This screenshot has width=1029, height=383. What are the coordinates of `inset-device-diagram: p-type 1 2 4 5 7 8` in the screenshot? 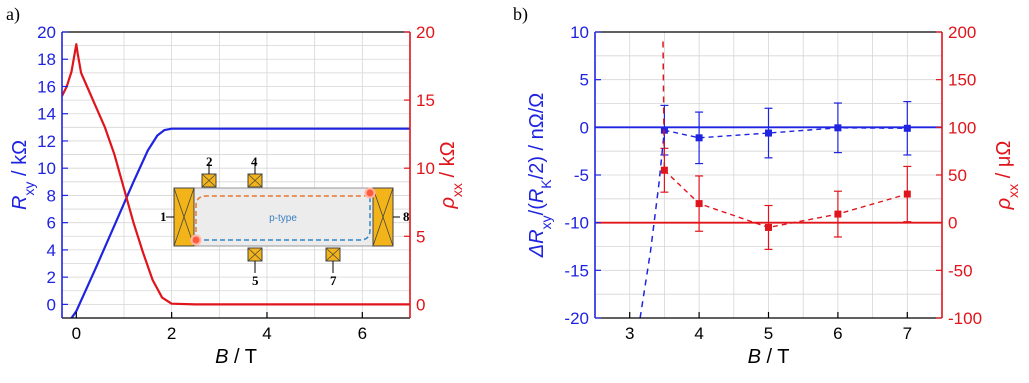 It's located at (285, 221).